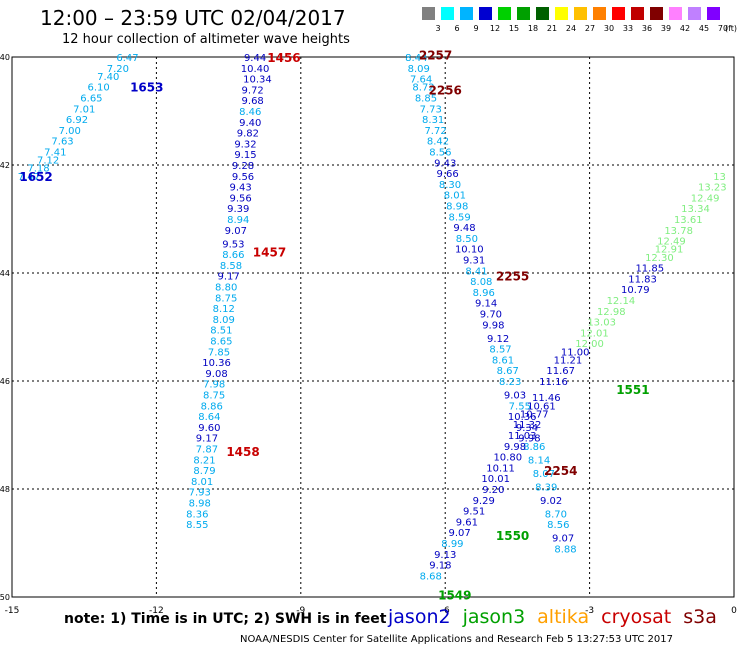 Image resolution: width=740 pixels, height=650 pixels. Describe the element at coordinates (209, 428) in the screenshot. I see `swh-point: 9.60` at that location.